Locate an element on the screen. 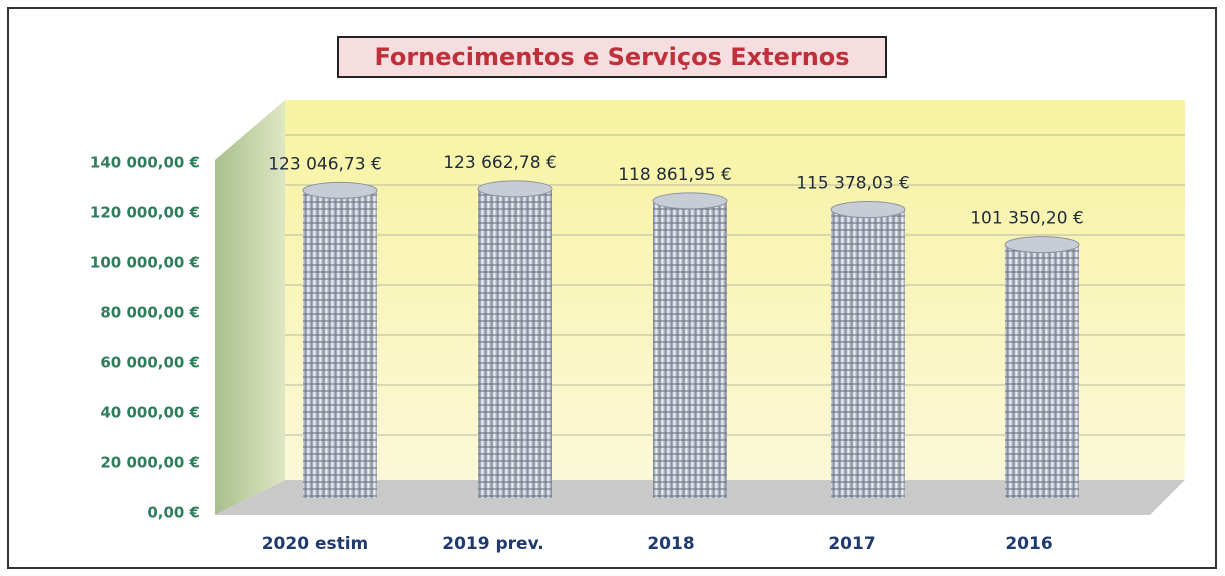 The height and width of the screenshot is (576, 1225). x-tick-label: 2019 prev. is located at coordinates (492, 544).